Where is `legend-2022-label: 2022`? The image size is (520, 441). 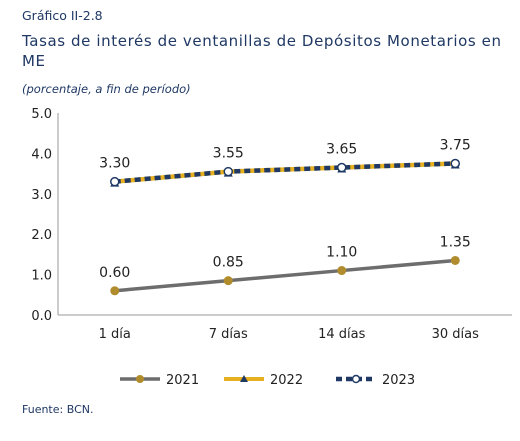
legend-2022-label: 2022 is located at coordinates (286, 380).